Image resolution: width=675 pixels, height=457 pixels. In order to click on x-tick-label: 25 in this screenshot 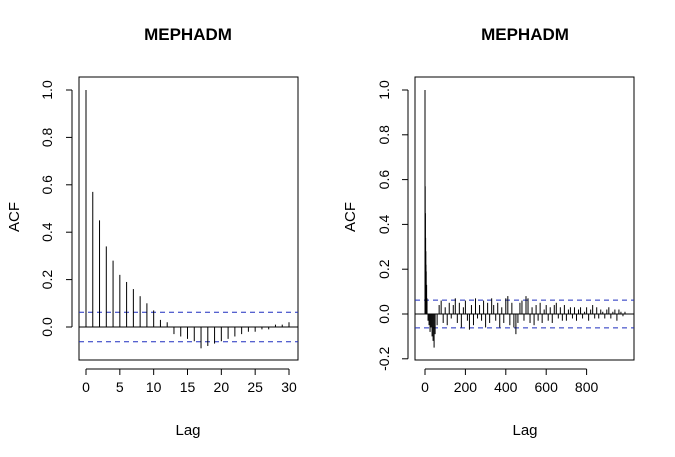, I will do `click(255, 387)`.